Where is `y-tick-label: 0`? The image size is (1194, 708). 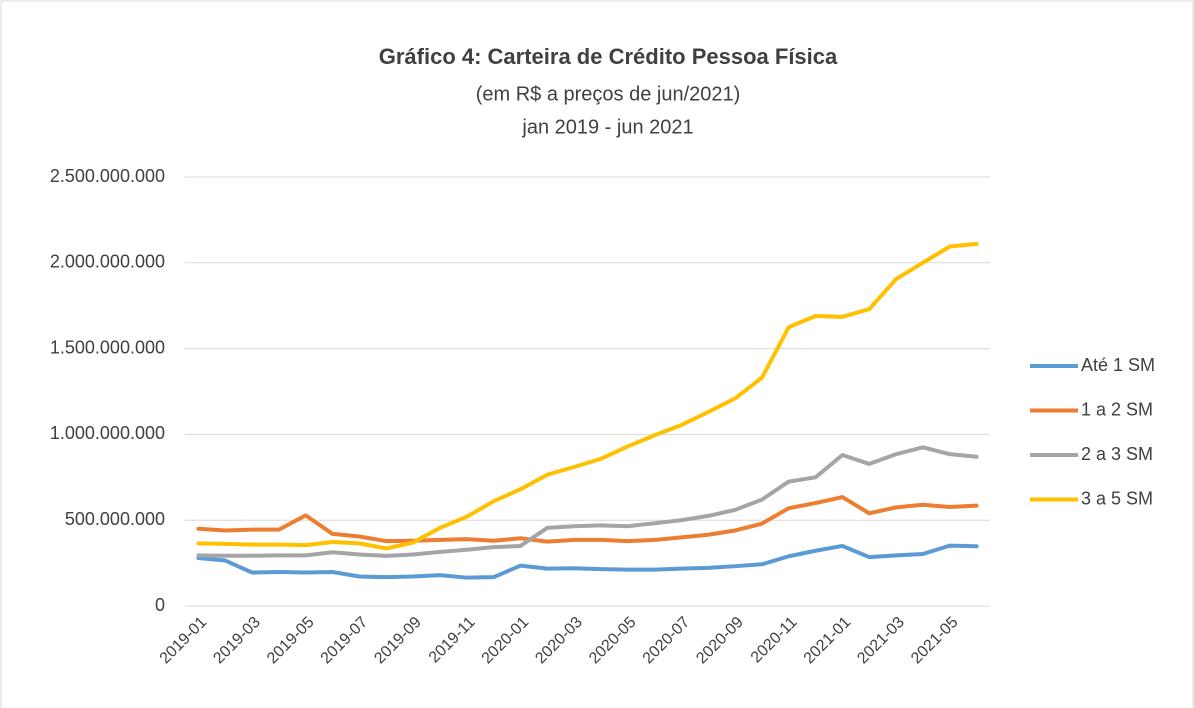
y-tick-label: 0 is located at coordinates (160, 605).